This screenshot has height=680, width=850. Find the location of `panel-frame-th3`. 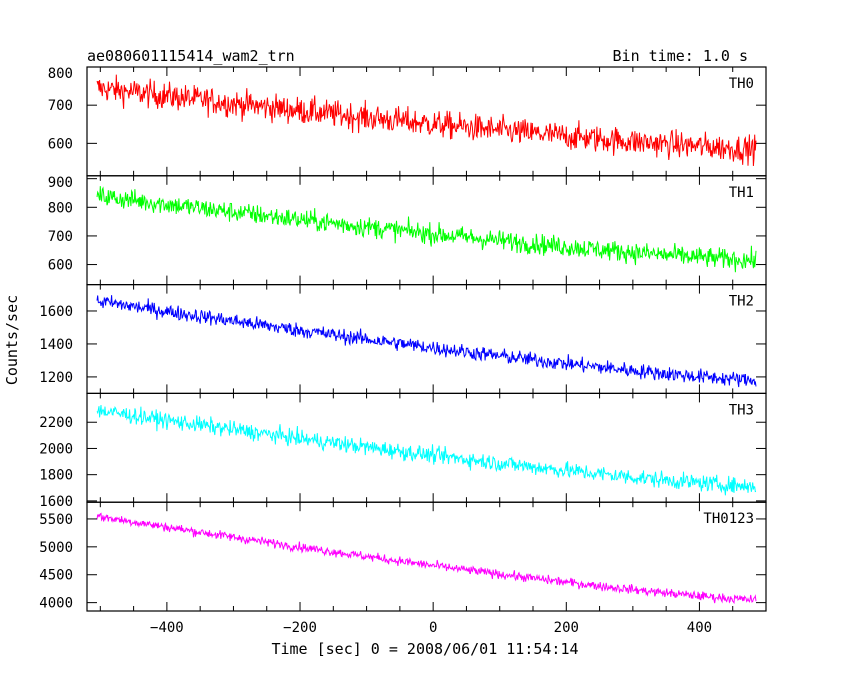

panel-frame-th3 is located at coordinates (426, 447).